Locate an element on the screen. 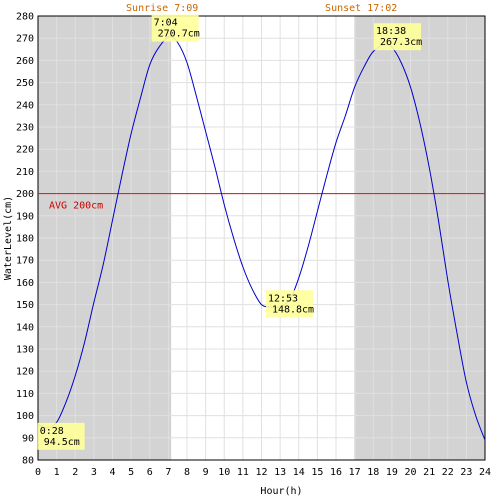 The width and height of the screenshot is (500, 500). avg-layer: AVG 200cm is located at coordinates (261, 202).